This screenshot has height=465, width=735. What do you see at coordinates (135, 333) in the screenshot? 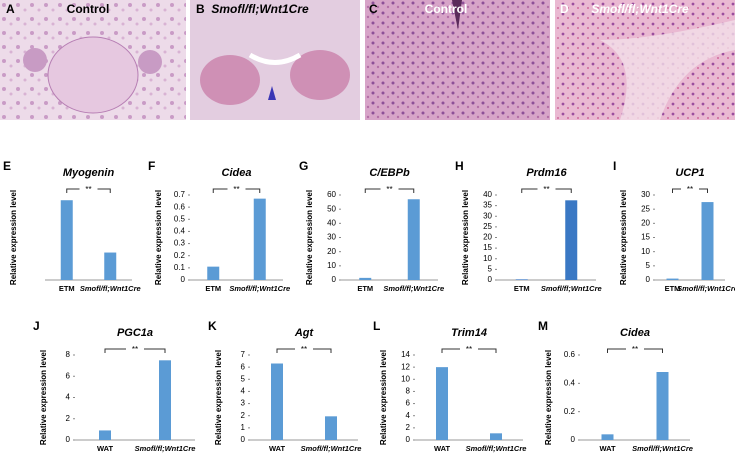
I see `chart-title: PGC1a` at bounding box center [135, 333].